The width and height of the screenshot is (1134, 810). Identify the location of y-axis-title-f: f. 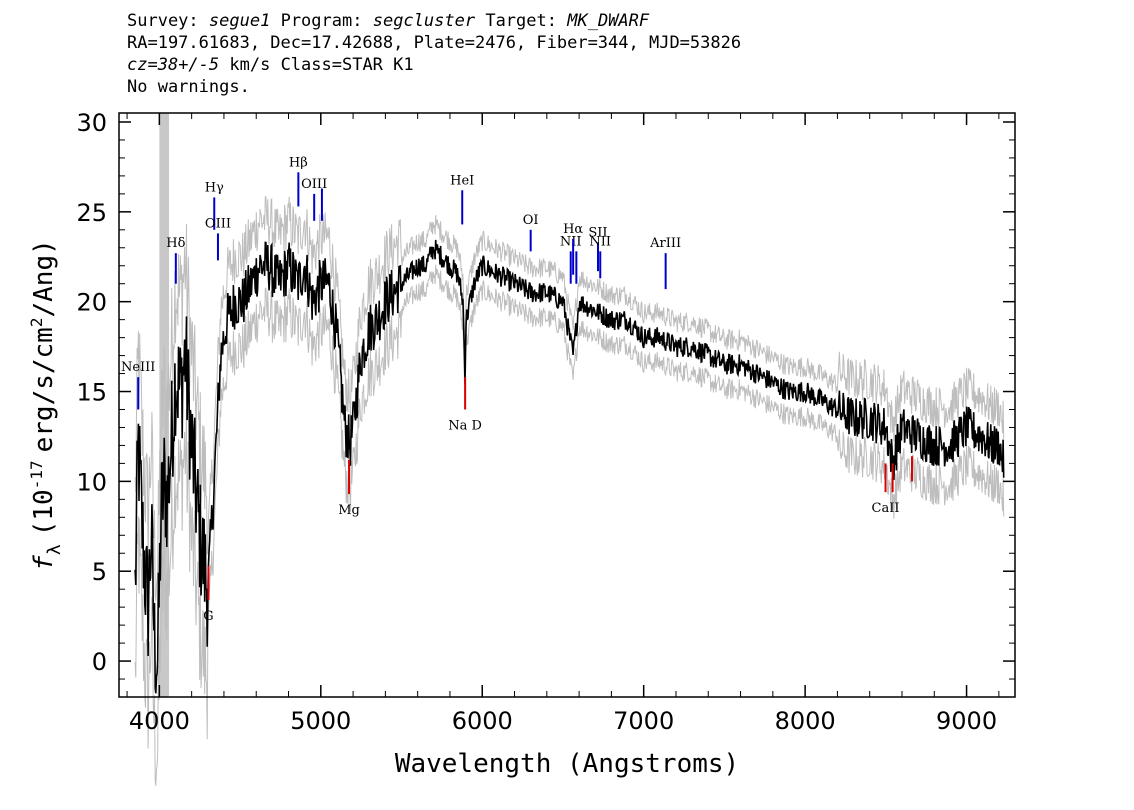
(44, 563).